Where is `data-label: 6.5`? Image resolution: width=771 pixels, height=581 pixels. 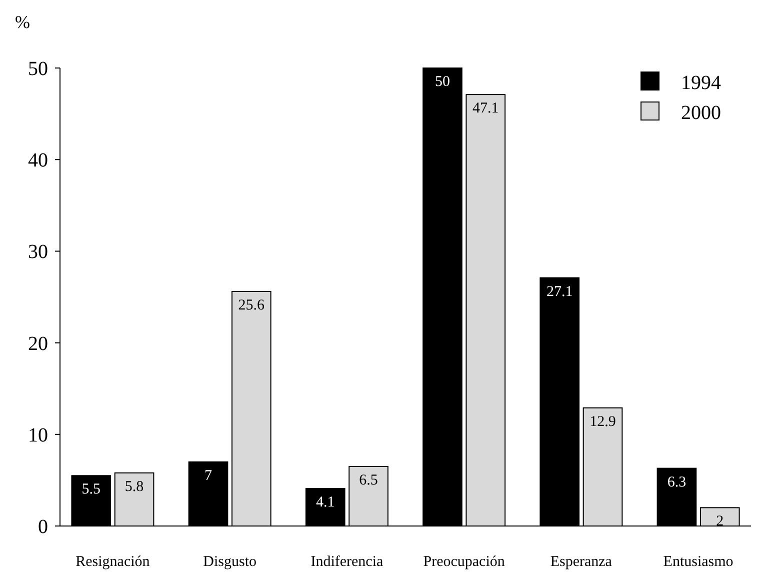
data-label: 6.5 is located at coordinates (368, 480).